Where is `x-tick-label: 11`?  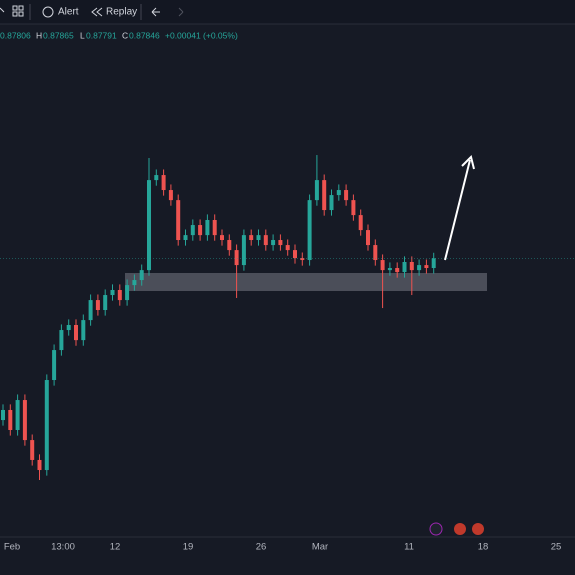 x-tick-label: 11 is located at coordinates (409, 547).